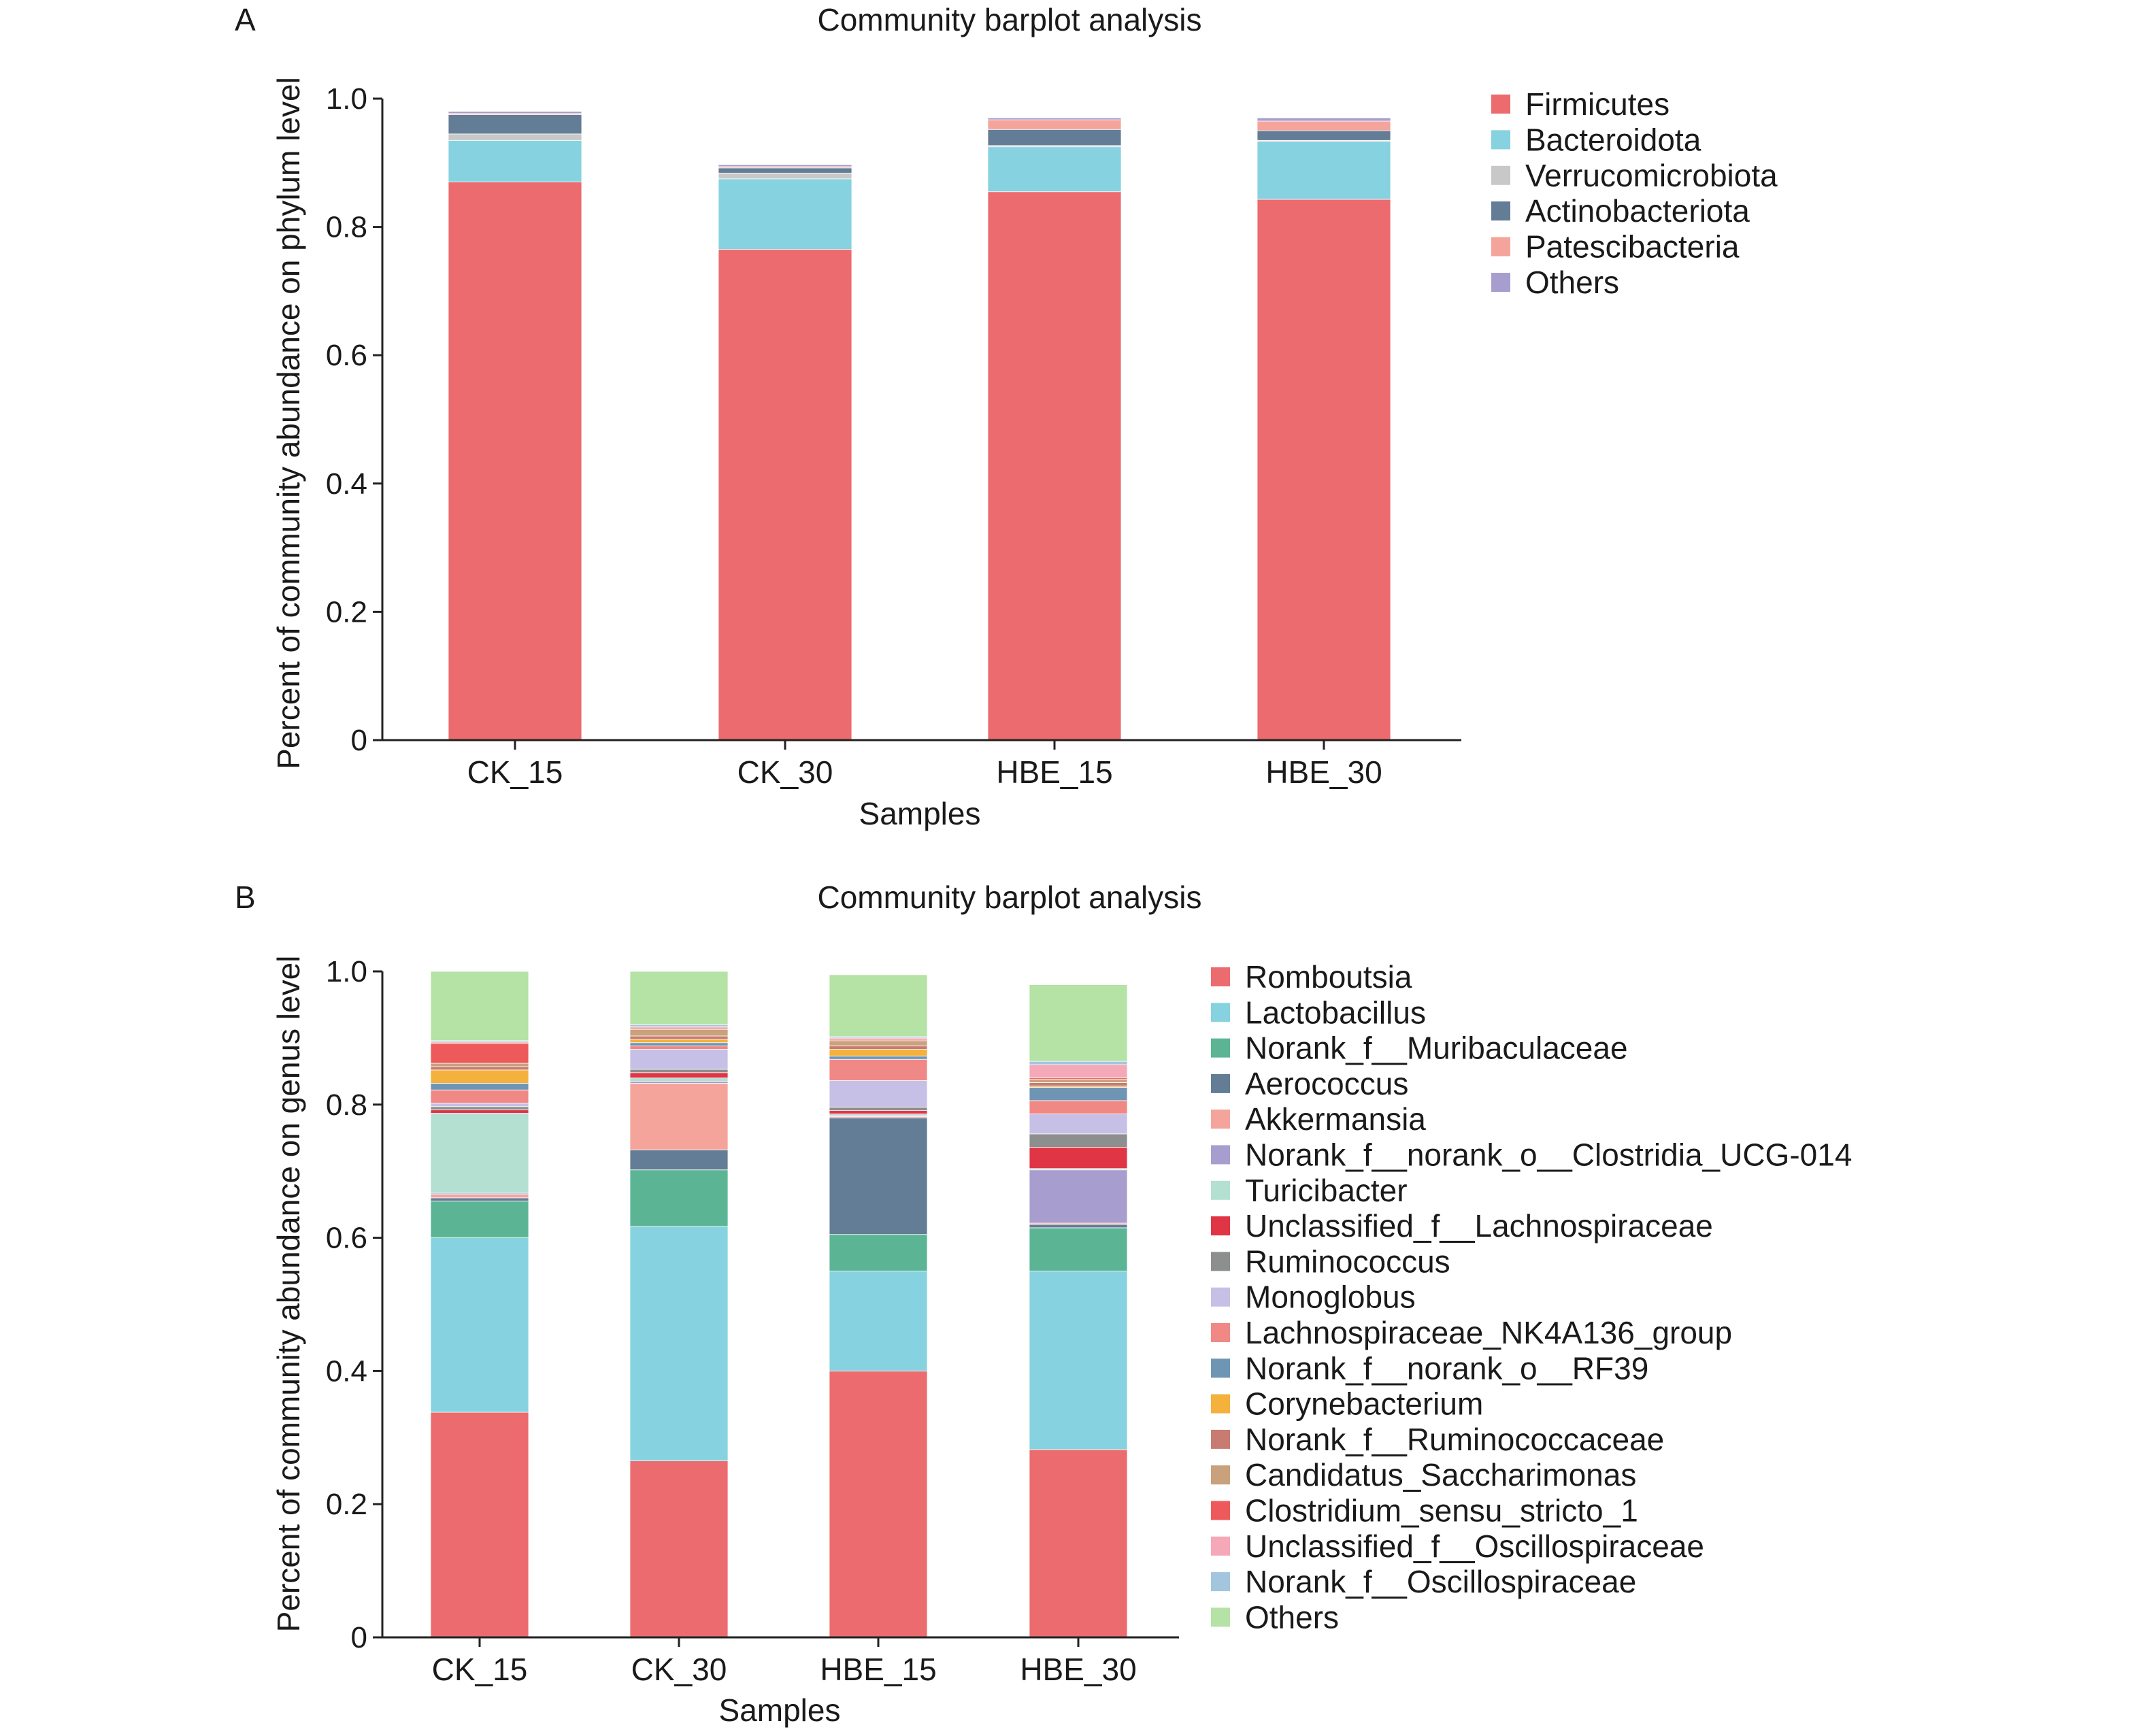 The image size is (2143, 1736). What do you see at coordinates (1326, 1190) in the screenshot?
I see `legend-label-turicibacter: Turicibacter` at bounding box center [1326, 1190].